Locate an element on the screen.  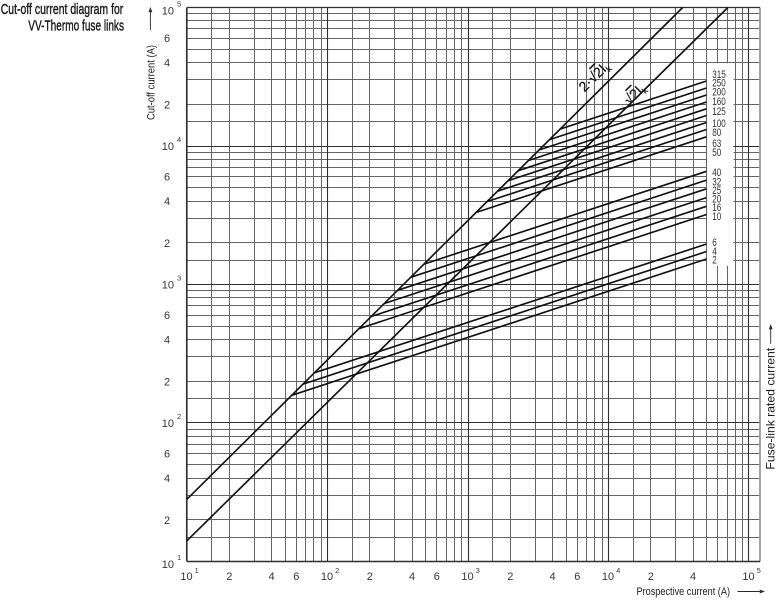
svg-text: VV-Thermo fuse links is located at coordinates (76, 27).